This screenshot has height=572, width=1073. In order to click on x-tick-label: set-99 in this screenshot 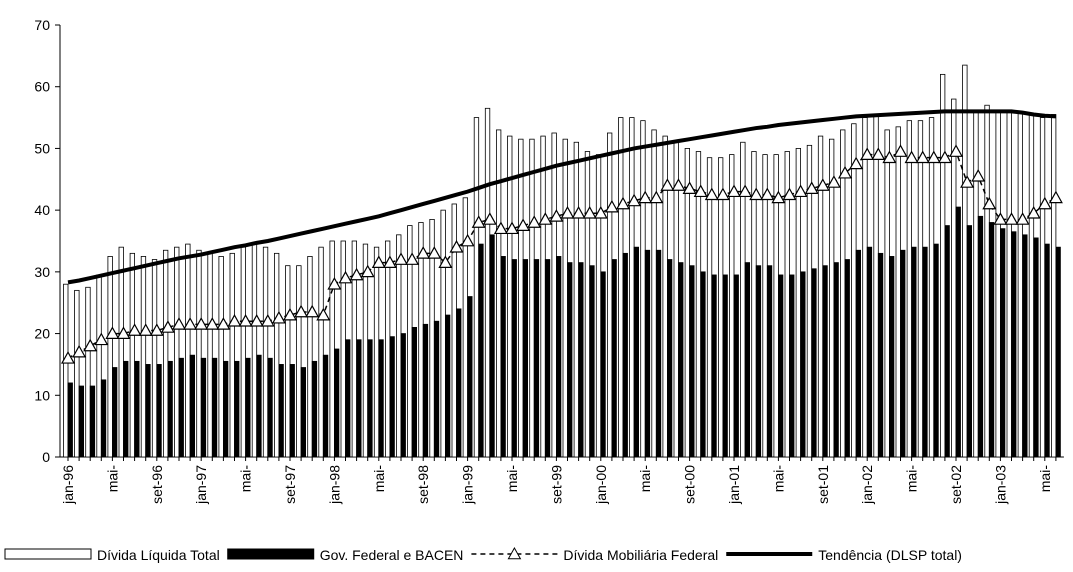, I will do `click(556, 484)`.